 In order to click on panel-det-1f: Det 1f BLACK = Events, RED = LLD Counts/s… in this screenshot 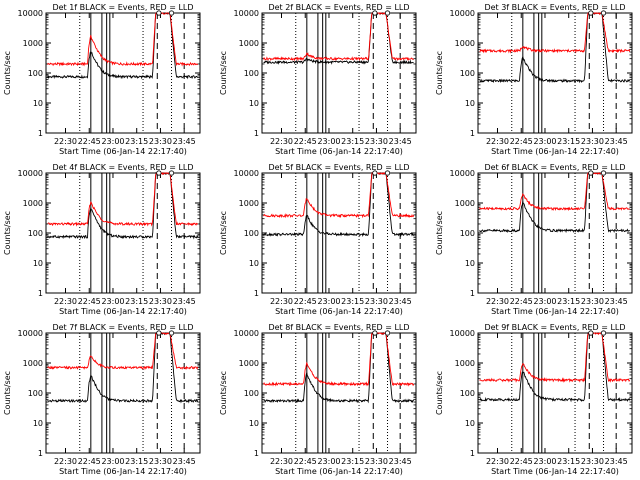, I will do `click(102, 79)`.